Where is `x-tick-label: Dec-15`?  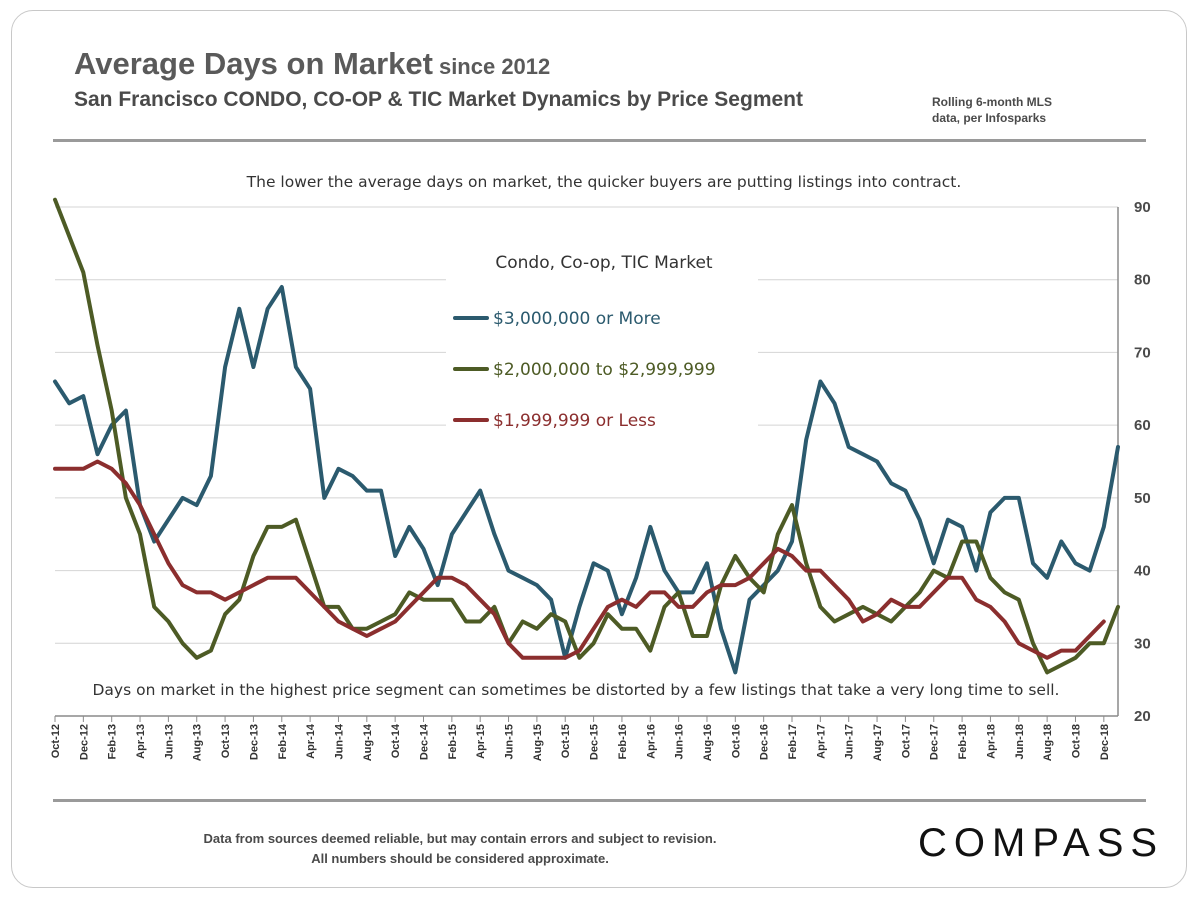
x-tick-label: Dec-15 is located at coordinates (595, 742).